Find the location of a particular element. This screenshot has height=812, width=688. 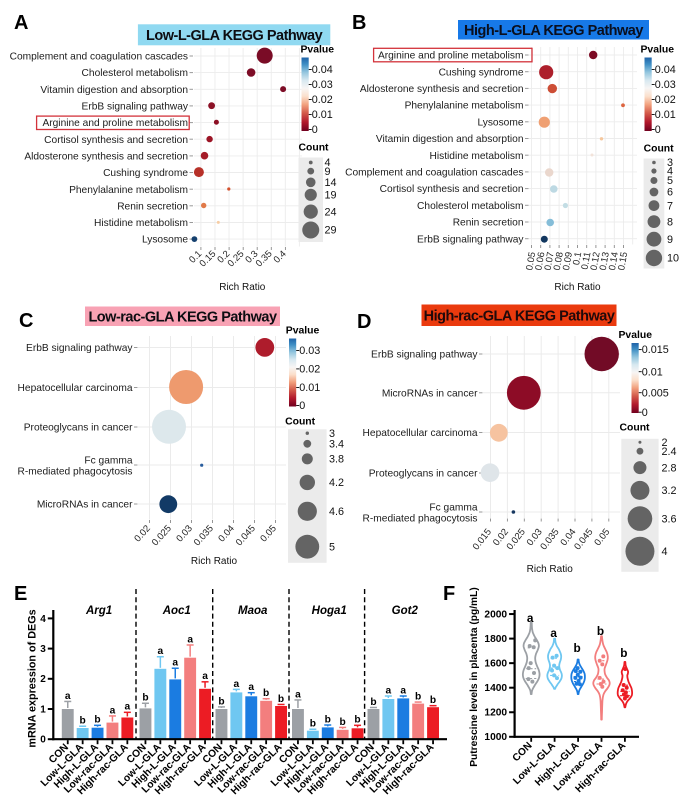

svg-text:Complement and coagulation cas: Complement and coagulation cascades is located at coordinates (99, 57).